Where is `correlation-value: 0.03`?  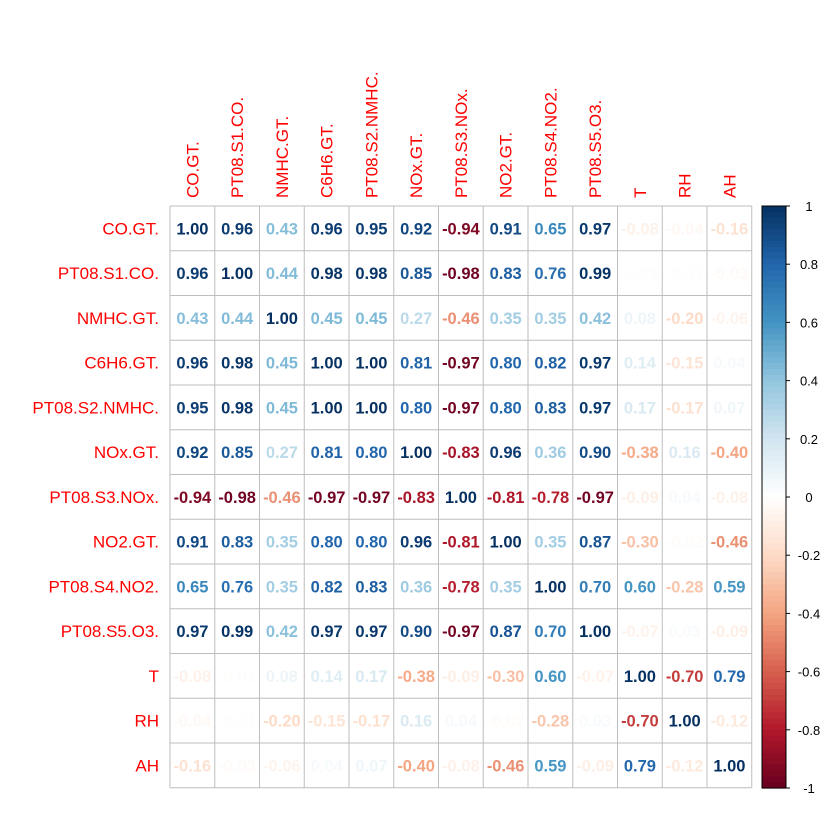
correlation-value: 0.03 is located at coordinates (595, 722).